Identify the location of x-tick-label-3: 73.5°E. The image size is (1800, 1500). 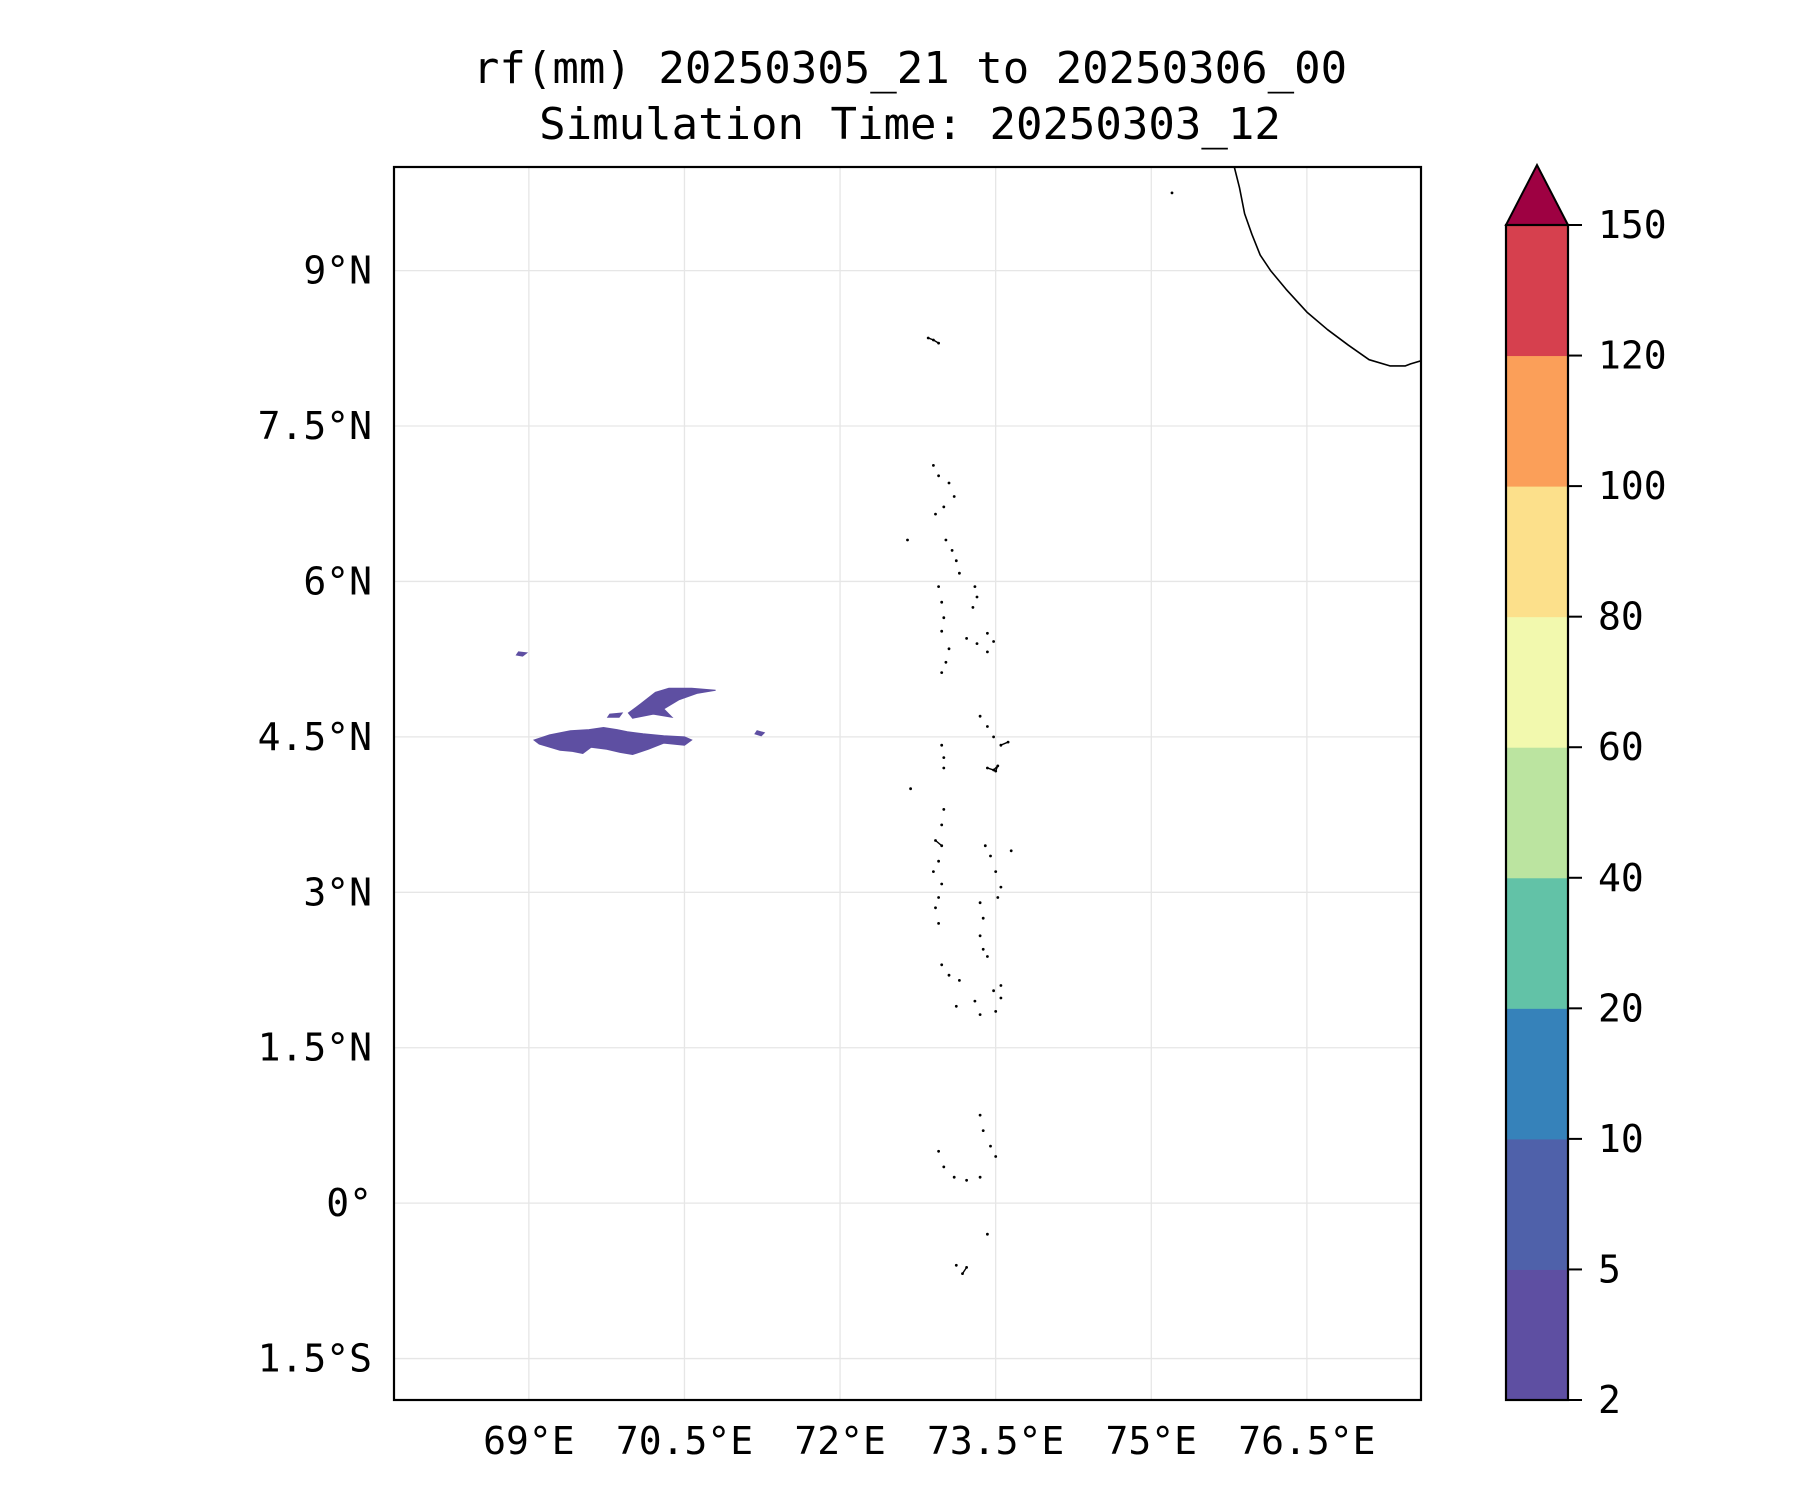
(995, 1441).